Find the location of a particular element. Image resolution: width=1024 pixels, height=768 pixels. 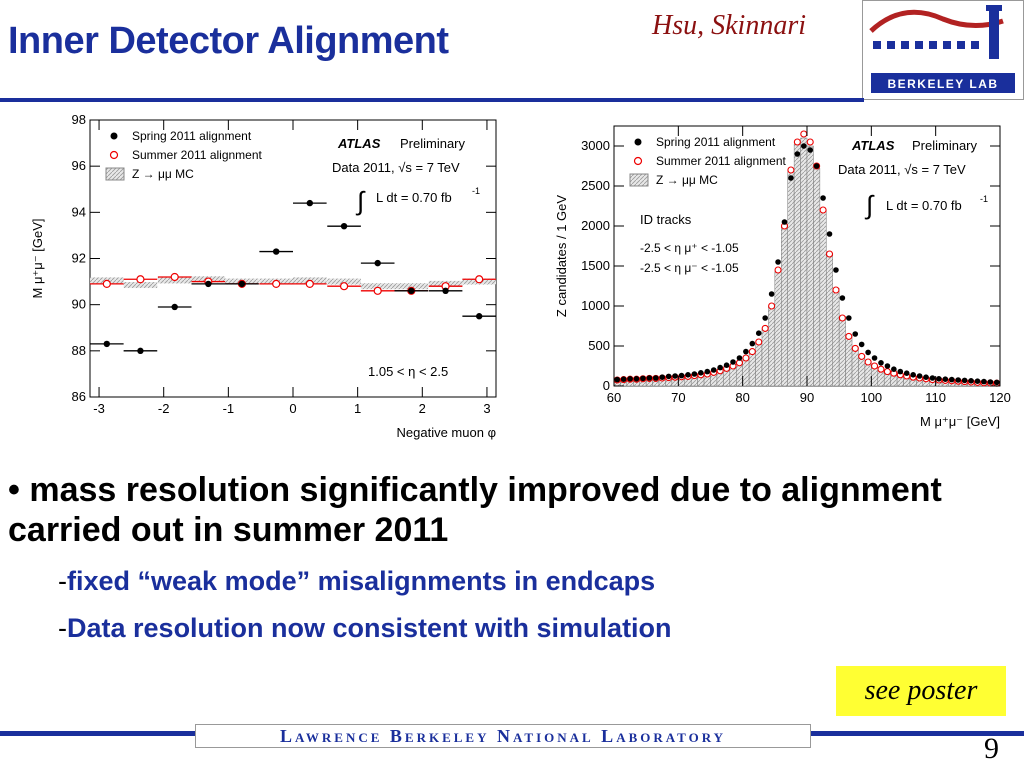

x-tick-label: -2 is located at coordinates (164, 408).